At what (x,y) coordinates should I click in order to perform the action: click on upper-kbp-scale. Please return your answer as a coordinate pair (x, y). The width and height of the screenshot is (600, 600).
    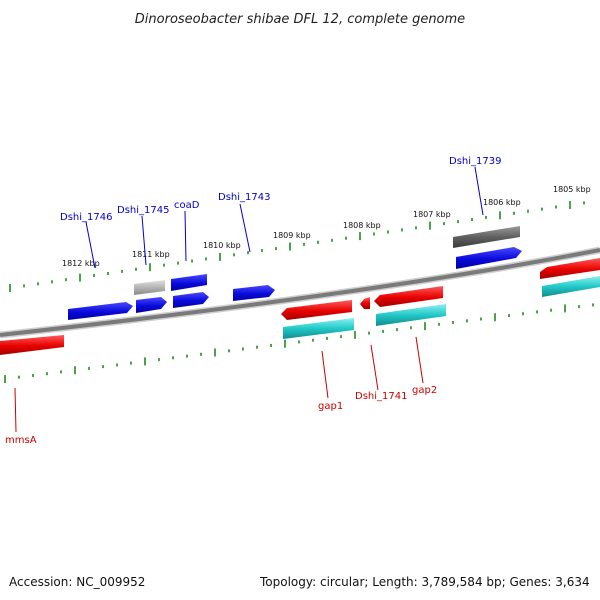
    Looking at the image, I should click on (297, 246).